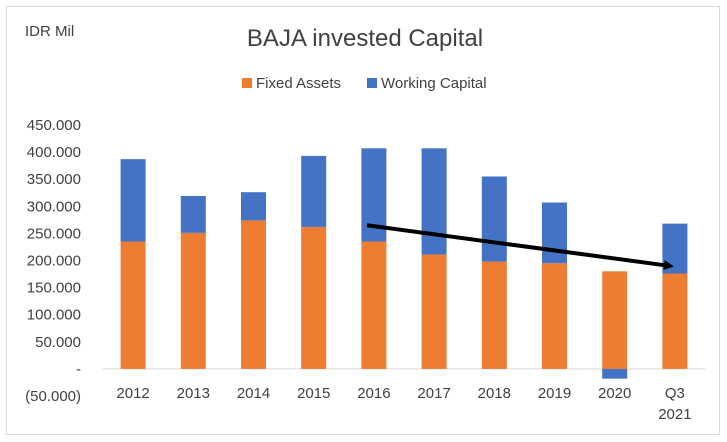 This screenshot has width=727, height=442. I want to click on bar-fixed-assets-2016, so click(374, 305).